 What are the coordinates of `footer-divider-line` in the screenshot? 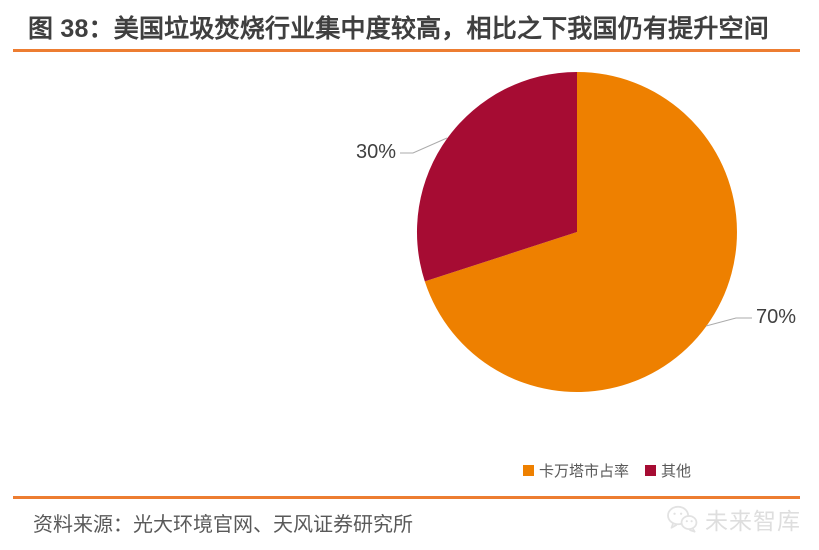 It's located at (406, 497).